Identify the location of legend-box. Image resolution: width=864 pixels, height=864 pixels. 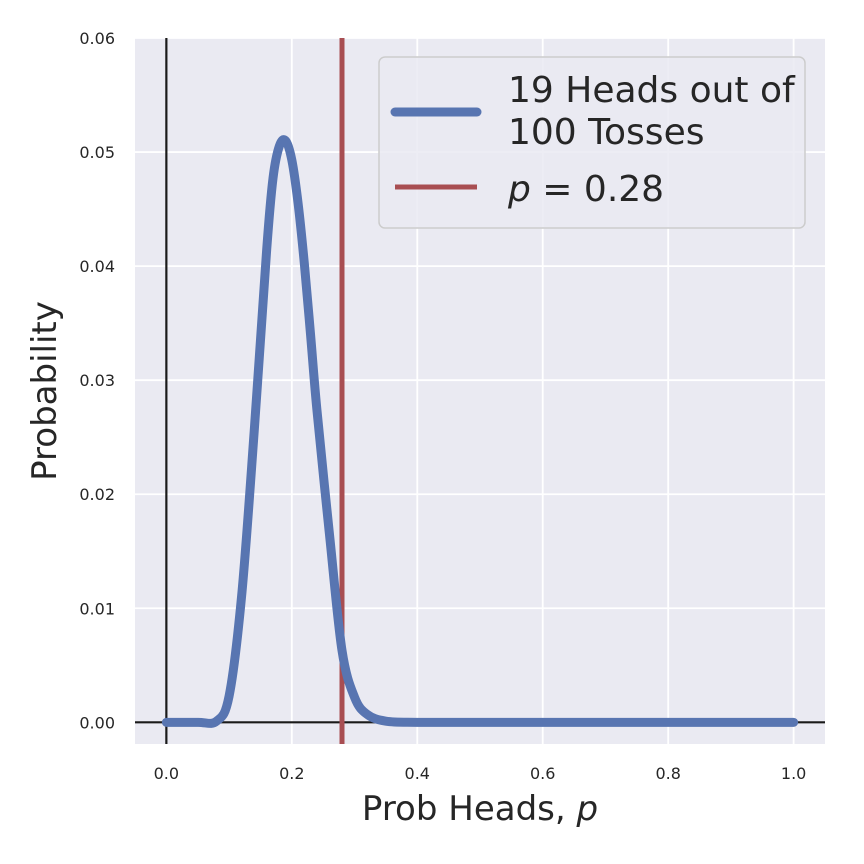
(592, 142).